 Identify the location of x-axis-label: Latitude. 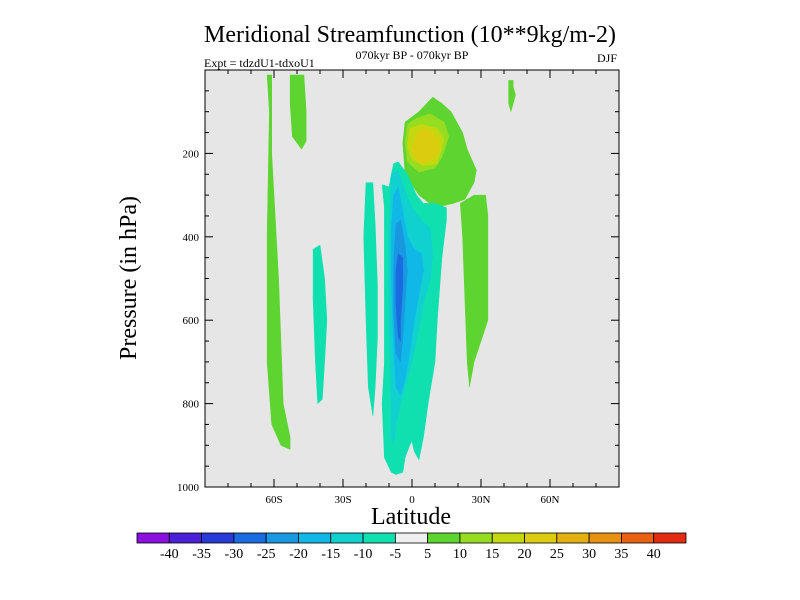
(411, 517).